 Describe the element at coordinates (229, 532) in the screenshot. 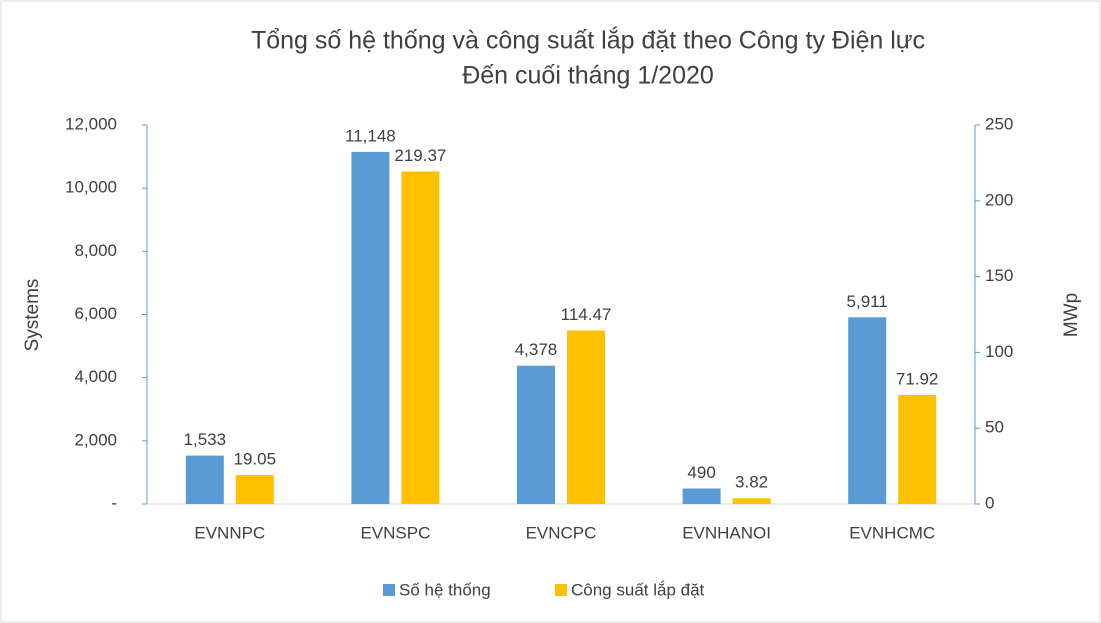

I see `x-tick-label: EVNNPC` at that location.